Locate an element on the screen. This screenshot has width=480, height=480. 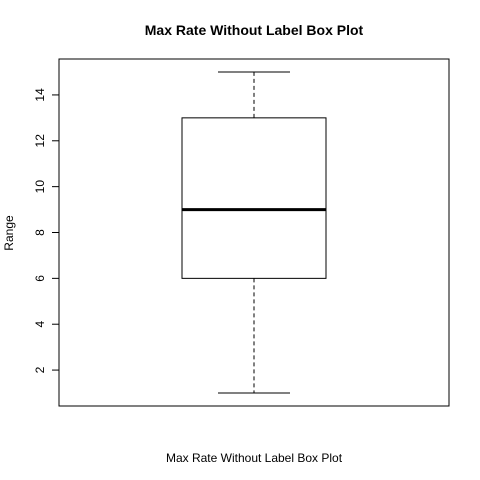
y-axis: 2 4 6 8 10 12 14 is located at coordinates (46, 230).